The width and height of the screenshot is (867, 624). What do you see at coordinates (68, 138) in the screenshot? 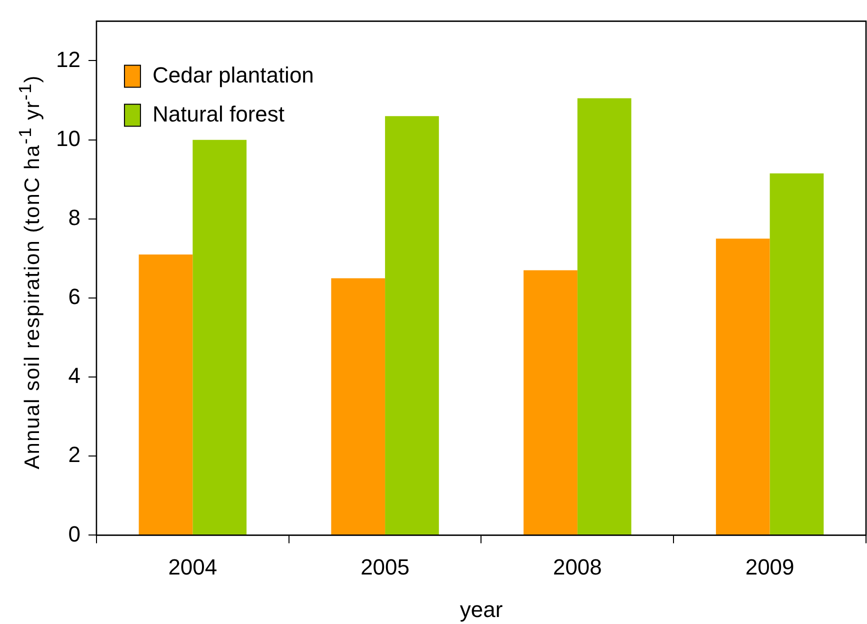
I see `y-tick-label: 10` at bounding box center [68, 138].